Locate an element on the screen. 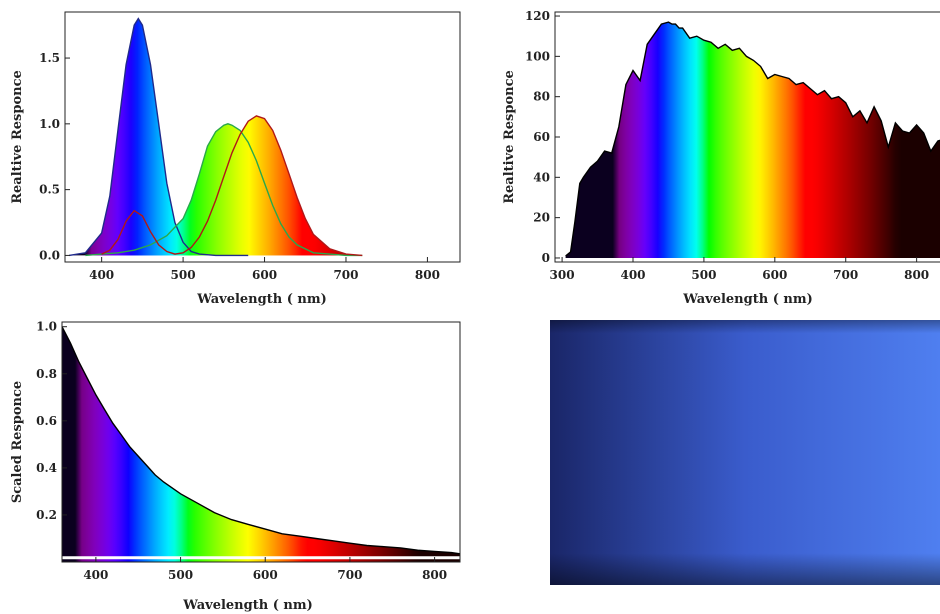 The image size is (940, 614). scaled-response-y-tick-label: 0.2 is located at coordinates (46, 515).